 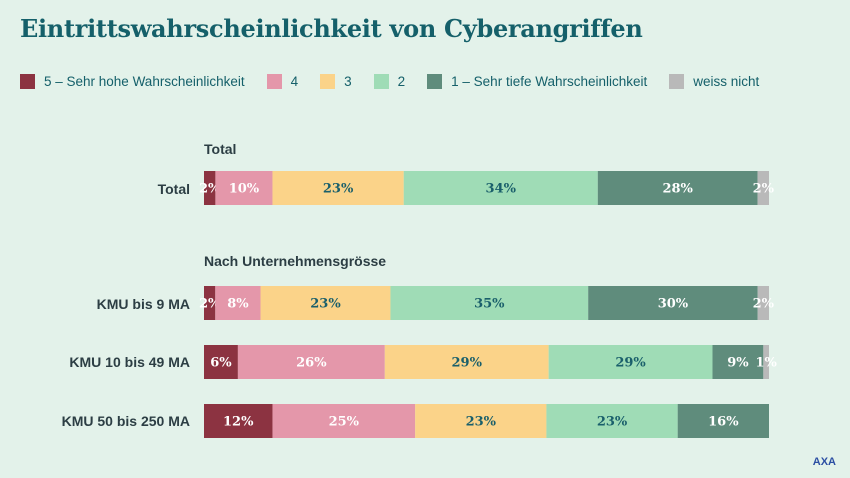 I want to click on data-label: 1%, so click(x=766, y=363).